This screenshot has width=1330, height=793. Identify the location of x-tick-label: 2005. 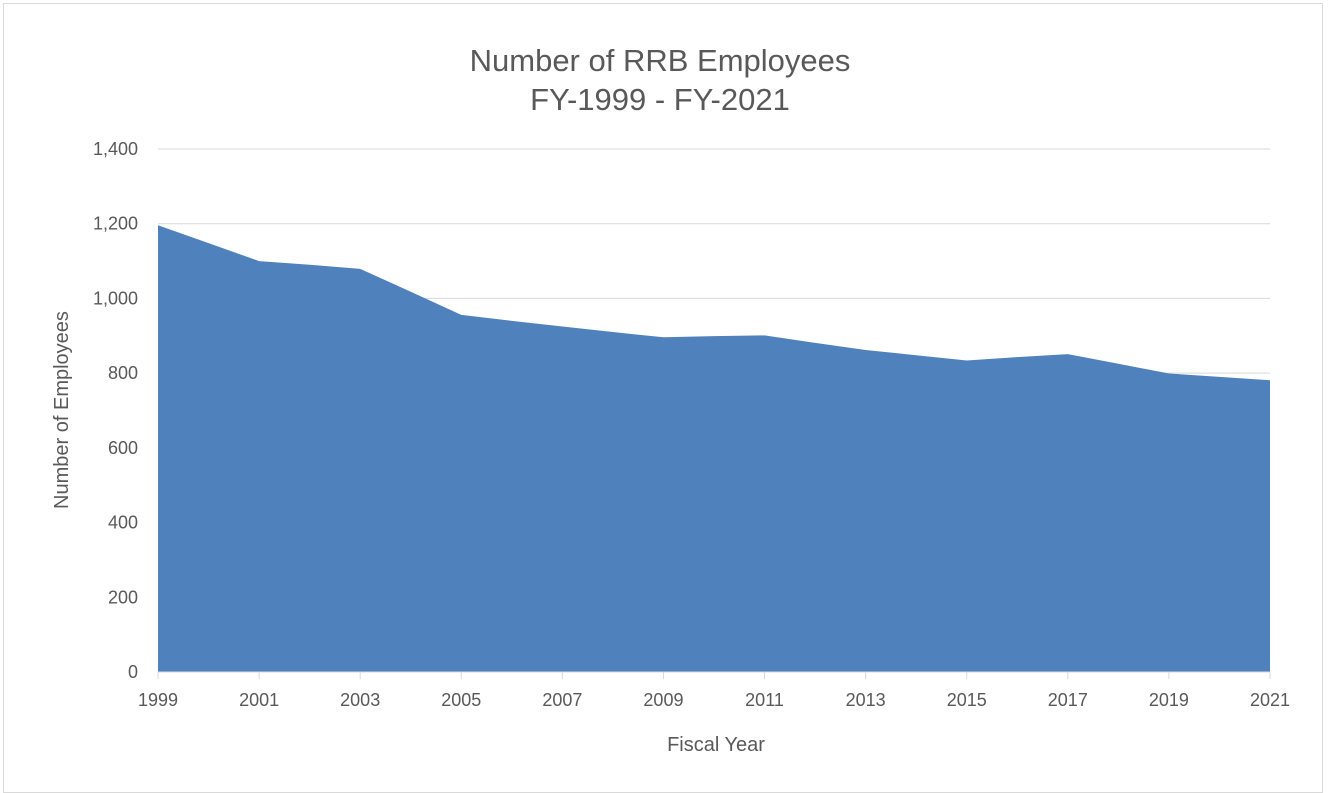
(461, 700).